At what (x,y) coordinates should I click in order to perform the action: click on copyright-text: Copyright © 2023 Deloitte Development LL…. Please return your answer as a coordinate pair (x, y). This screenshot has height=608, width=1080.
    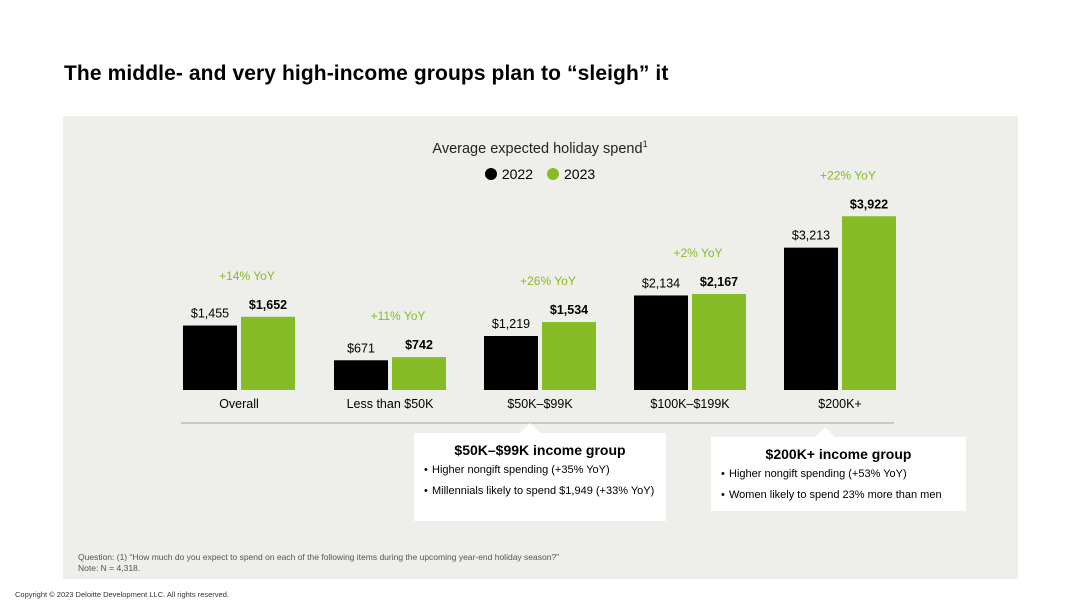
    Looking at the image, I should click on (122, 594).